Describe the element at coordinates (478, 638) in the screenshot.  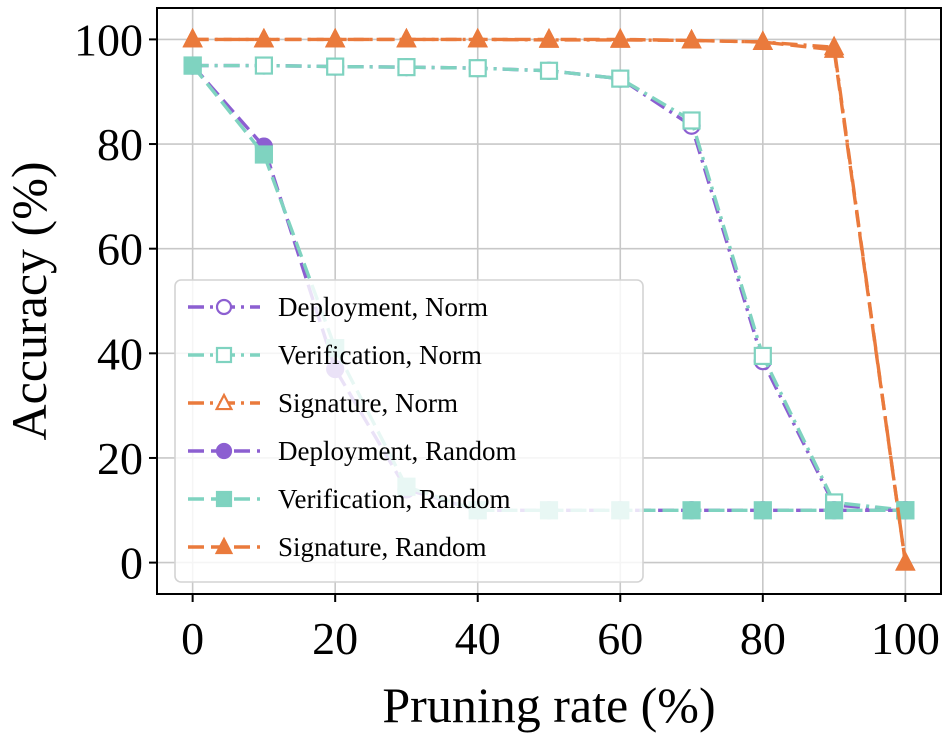
I see `x-tick-label: 40` at that location.